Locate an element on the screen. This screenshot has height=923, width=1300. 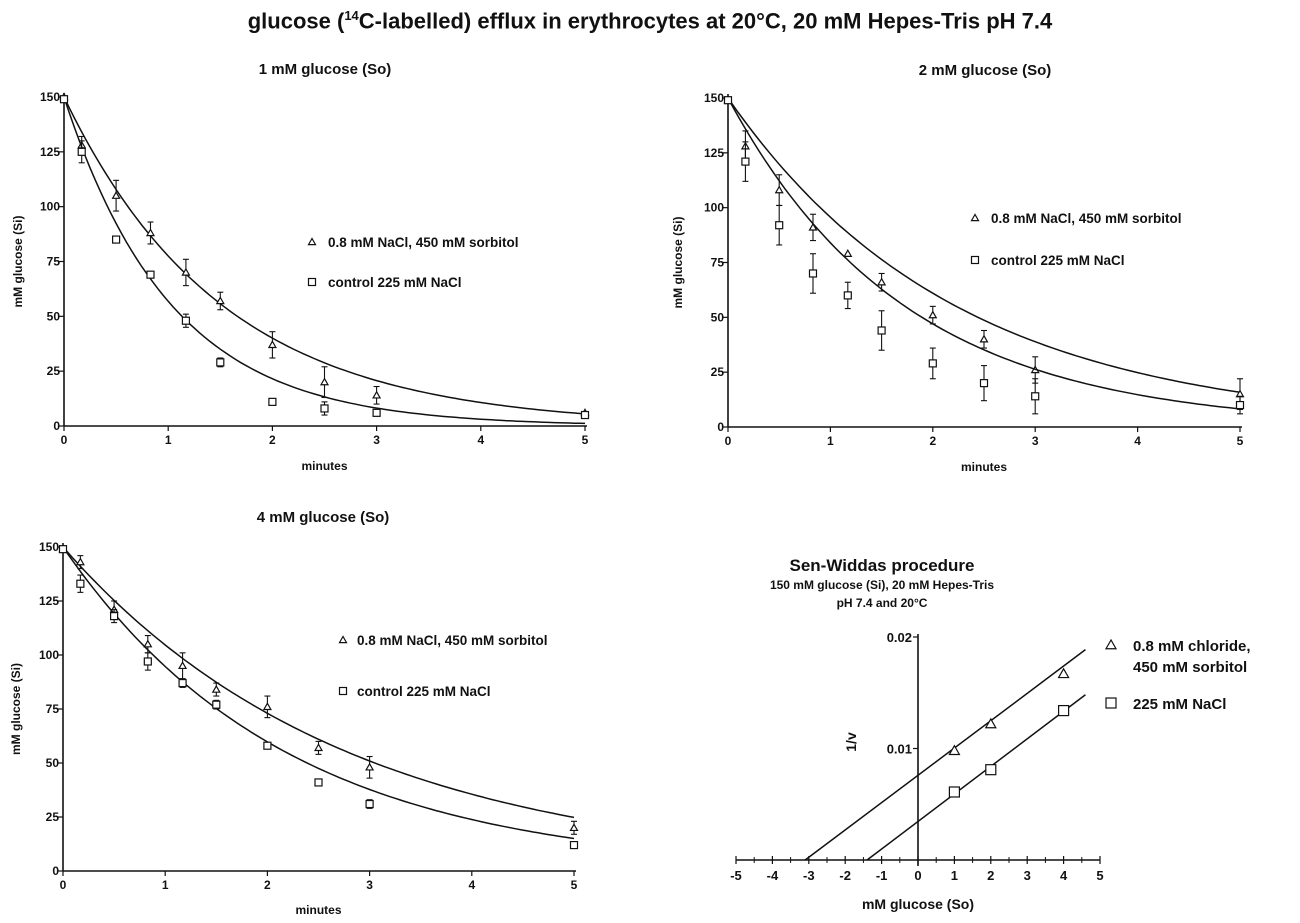
fit-curve-triangle is located at coordinates (984, 245).